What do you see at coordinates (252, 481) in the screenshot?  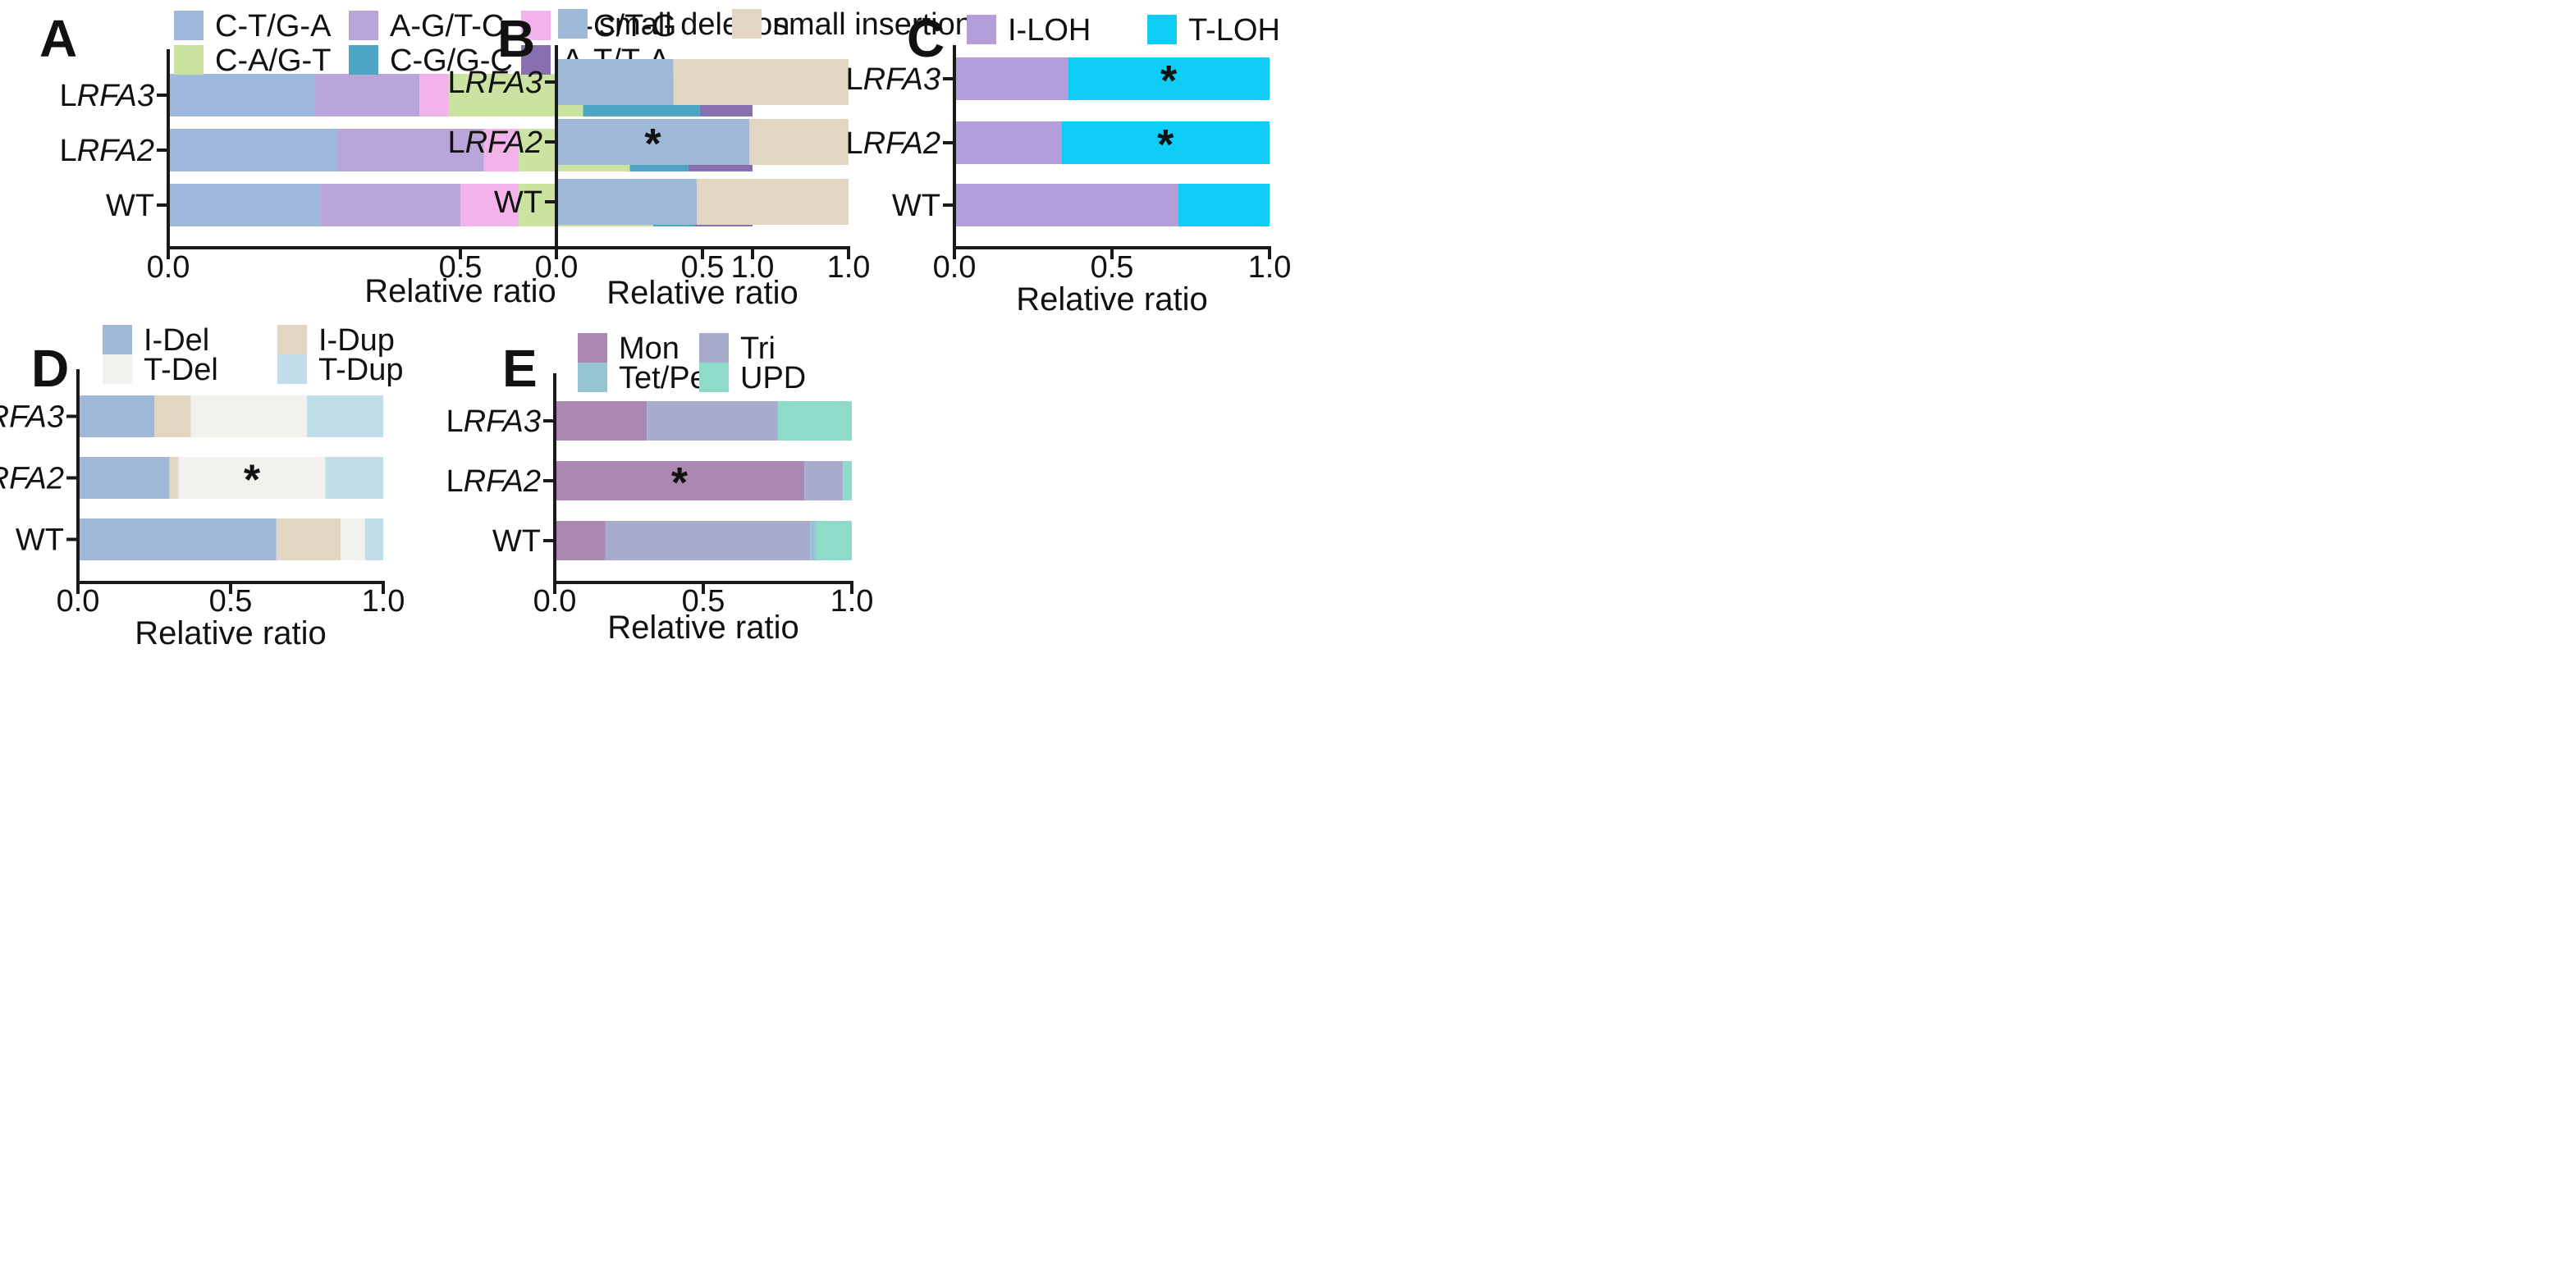 I see `significance-marker-d-lrfa2: *` at bounding box center [252, 481].